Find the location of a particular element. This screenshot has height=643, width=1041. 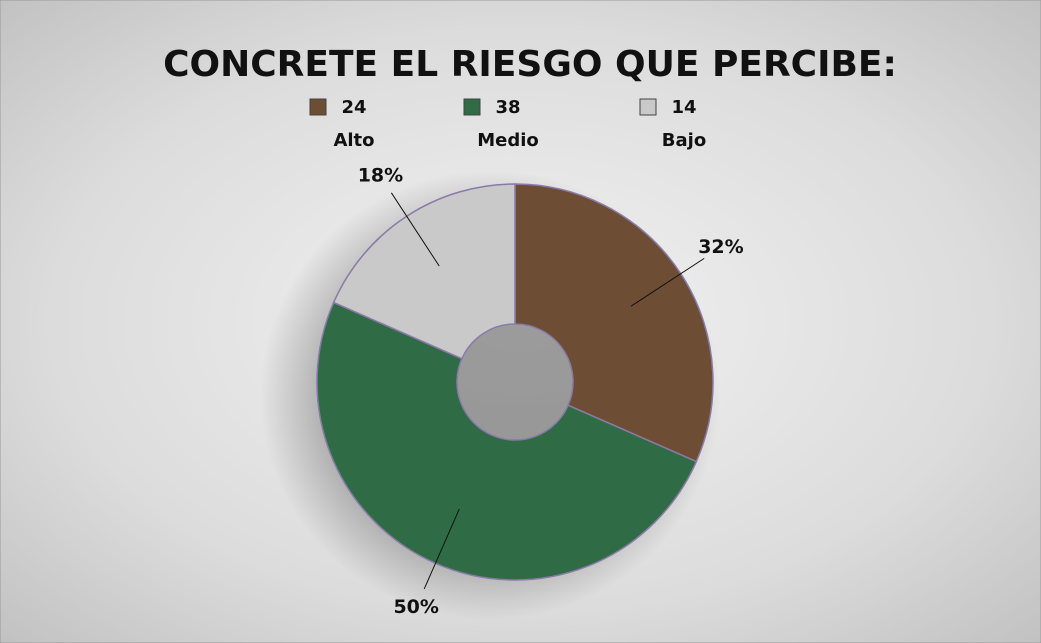

data-label: 32% is located at coordinates (720, 247).